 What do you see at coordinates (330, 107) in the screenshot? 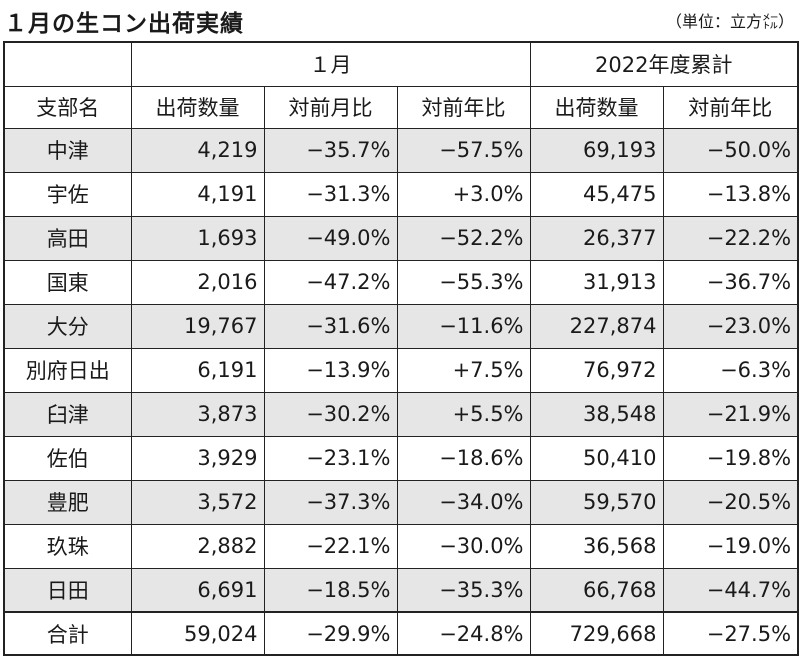
I see `header-prev-month: 対前月比` at bounding box center [330, 107].